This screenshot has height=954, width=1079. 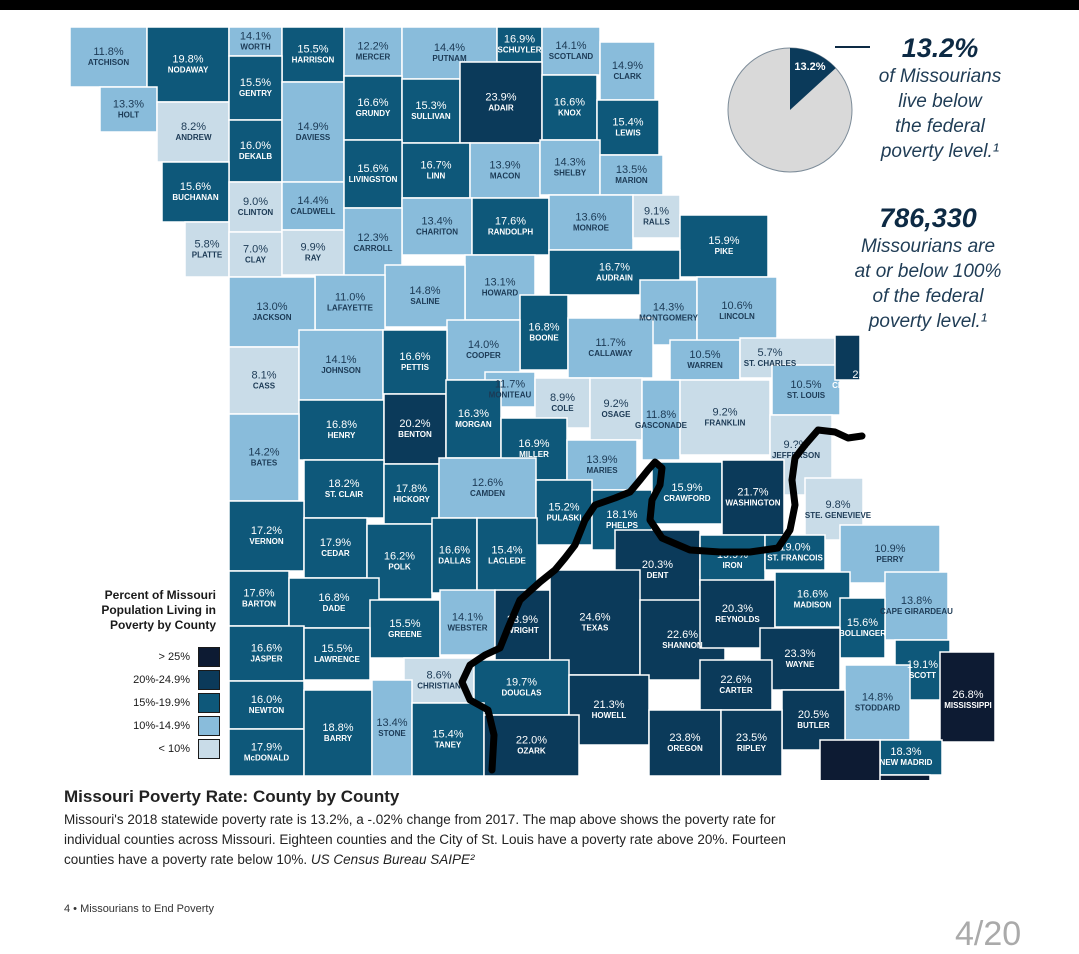 I want to click on county-monroe, so click(x=591, y=222).